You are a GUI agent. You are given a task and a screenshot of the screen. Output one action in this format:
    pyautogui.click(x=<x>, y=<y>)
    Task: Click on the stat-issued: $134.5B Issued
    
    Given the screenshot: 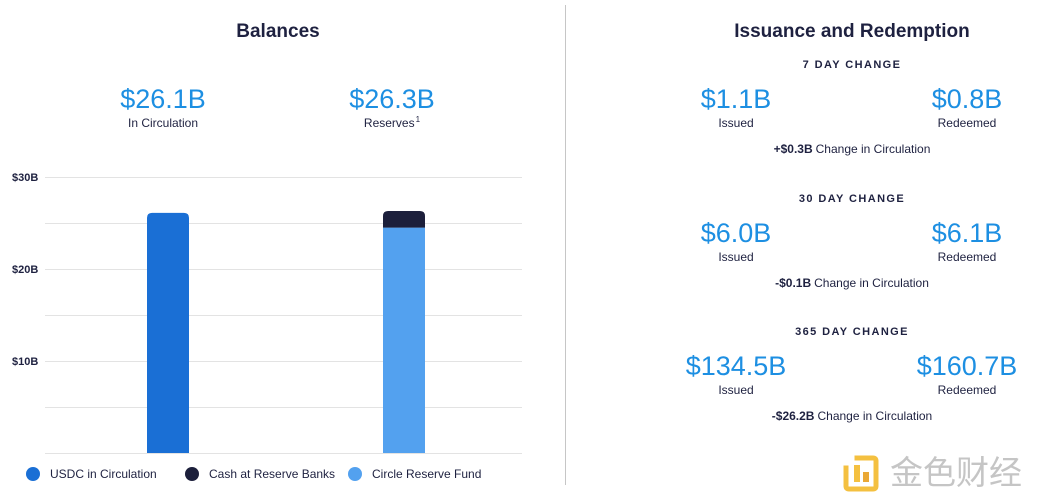 What is the action you would take?
    pyautogui.click(x=736, y=374)
    